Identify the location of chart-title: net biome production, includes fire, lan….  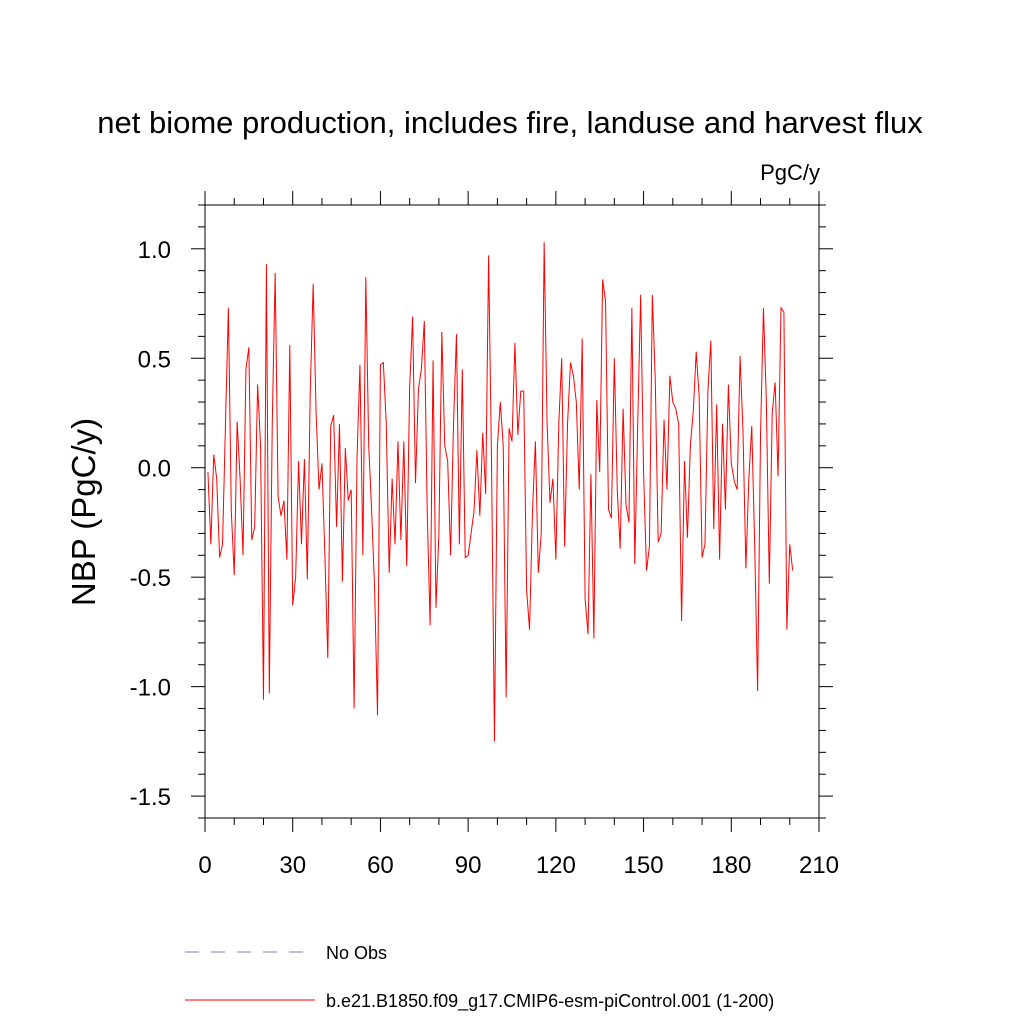
(510, 122).